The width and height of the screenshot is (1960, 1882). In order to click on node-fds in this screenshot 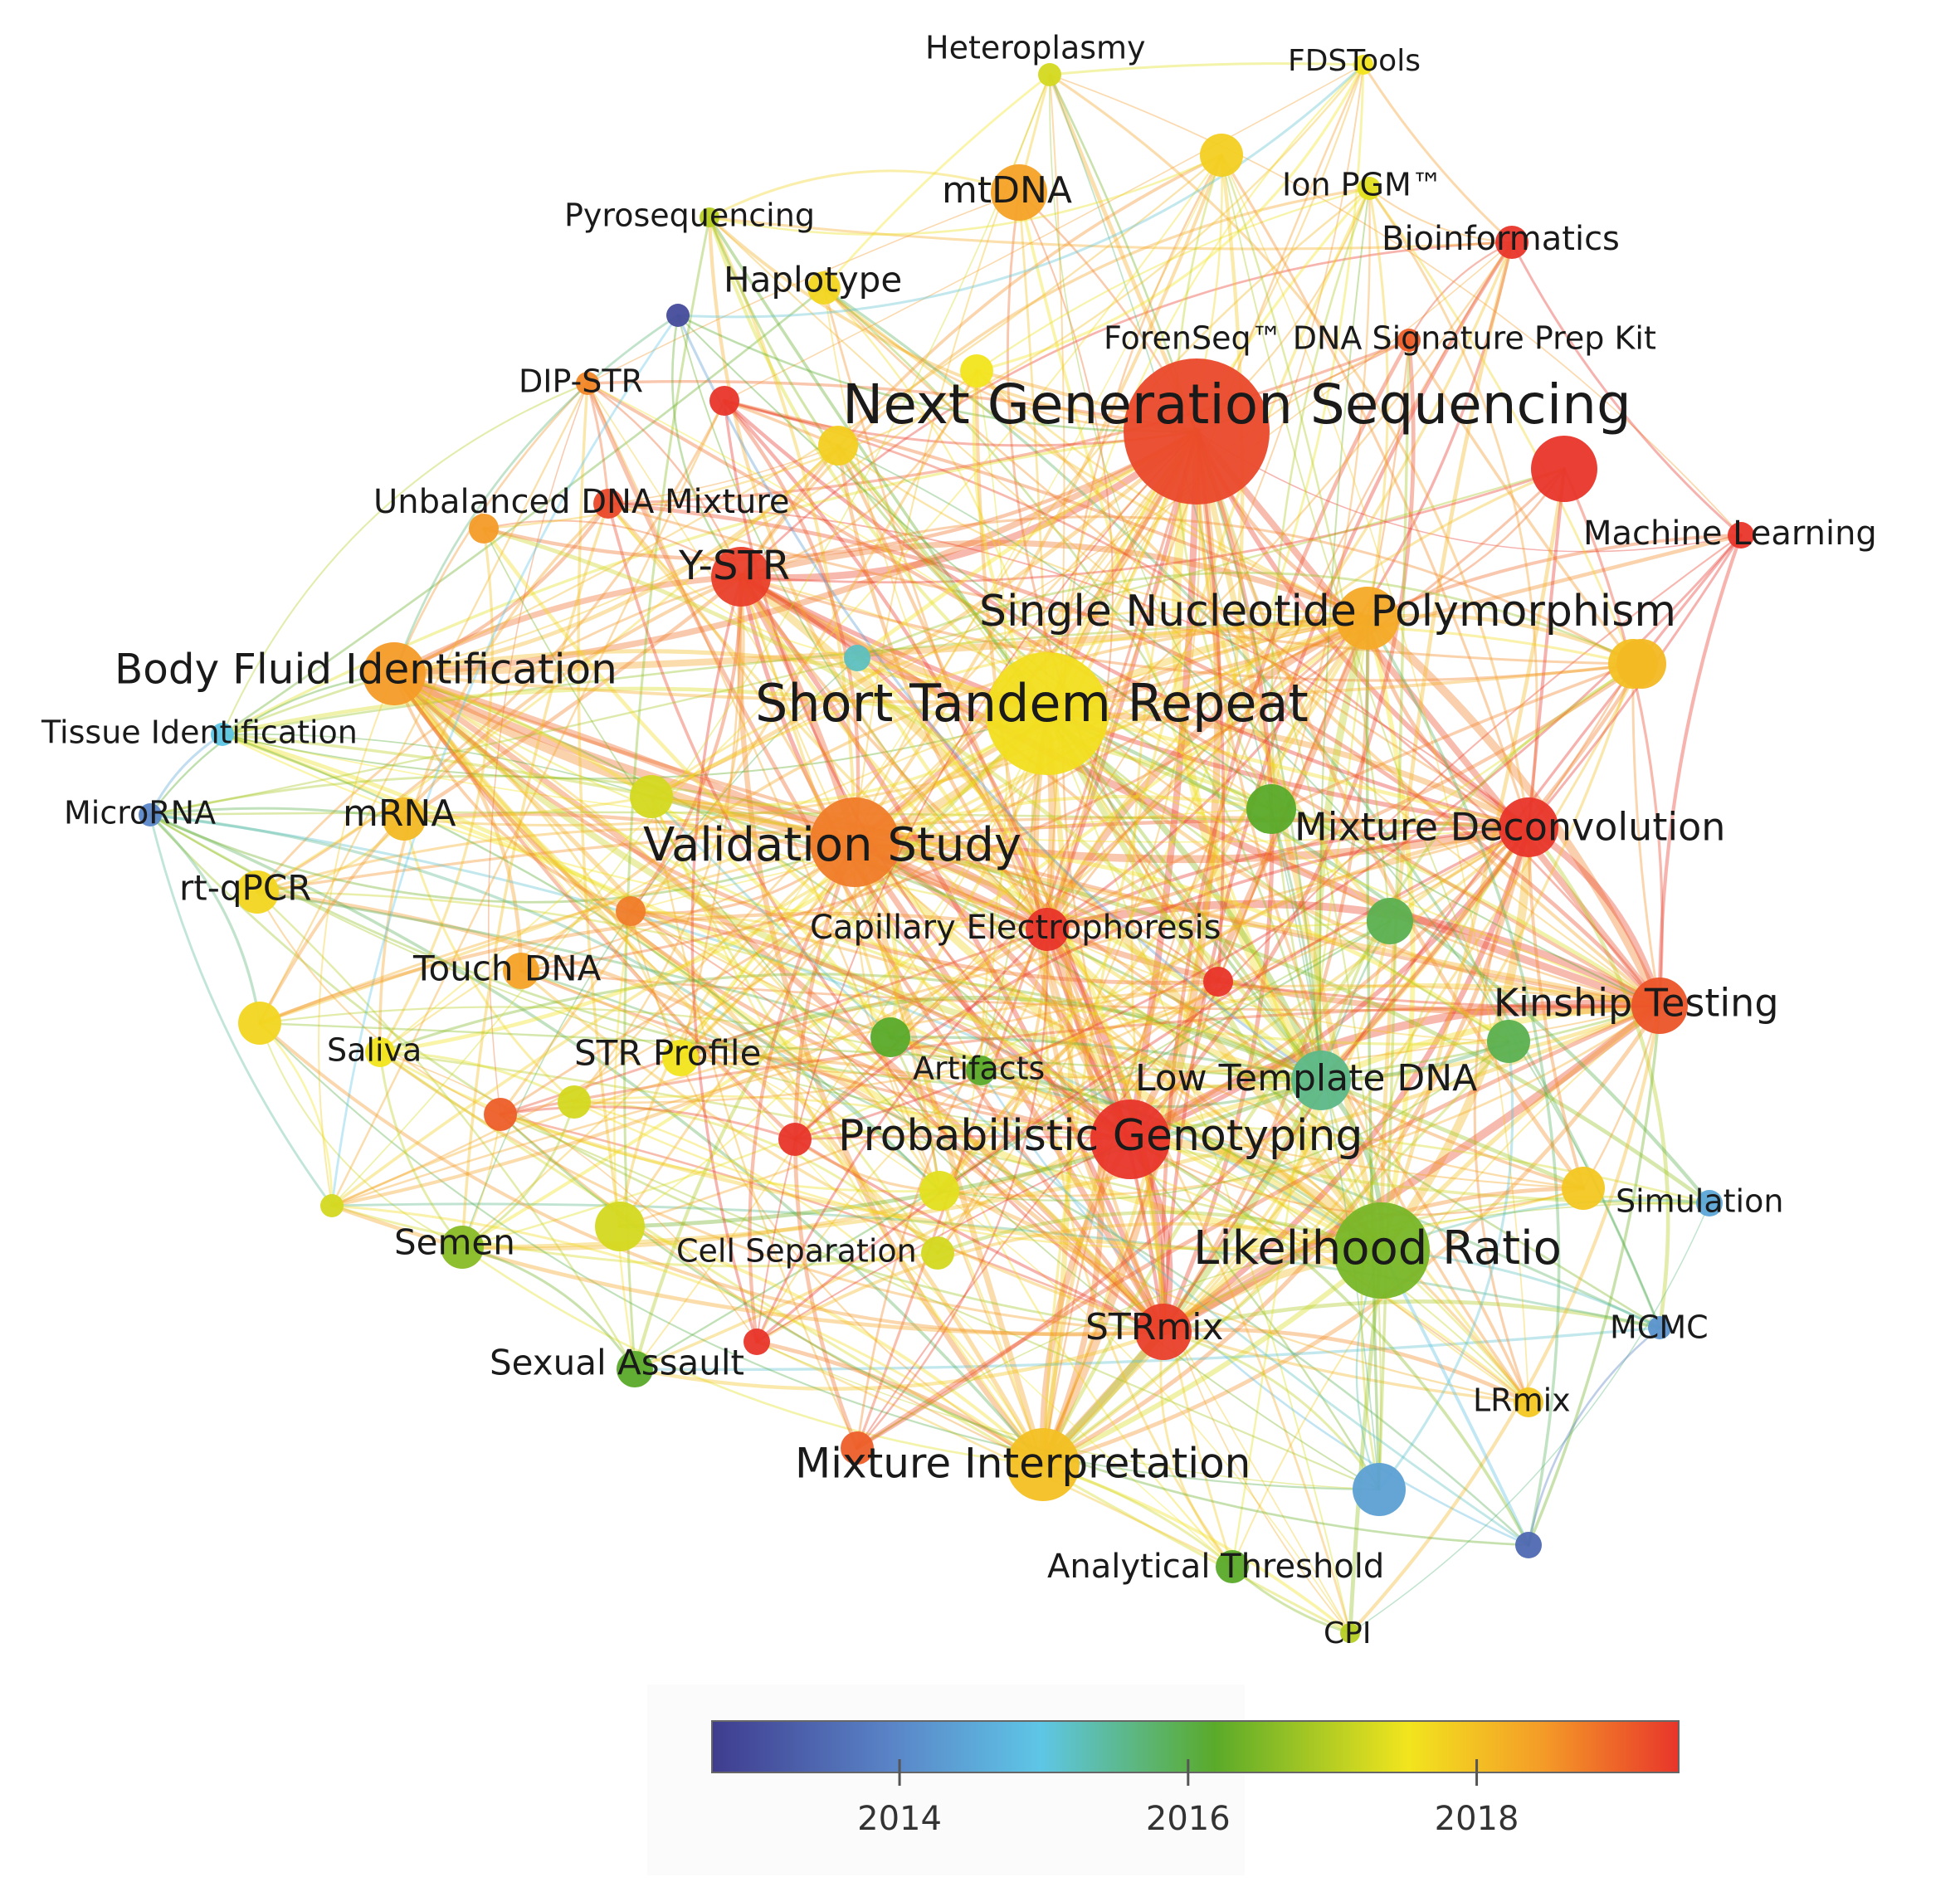, I will do `click(1363, 65)`.